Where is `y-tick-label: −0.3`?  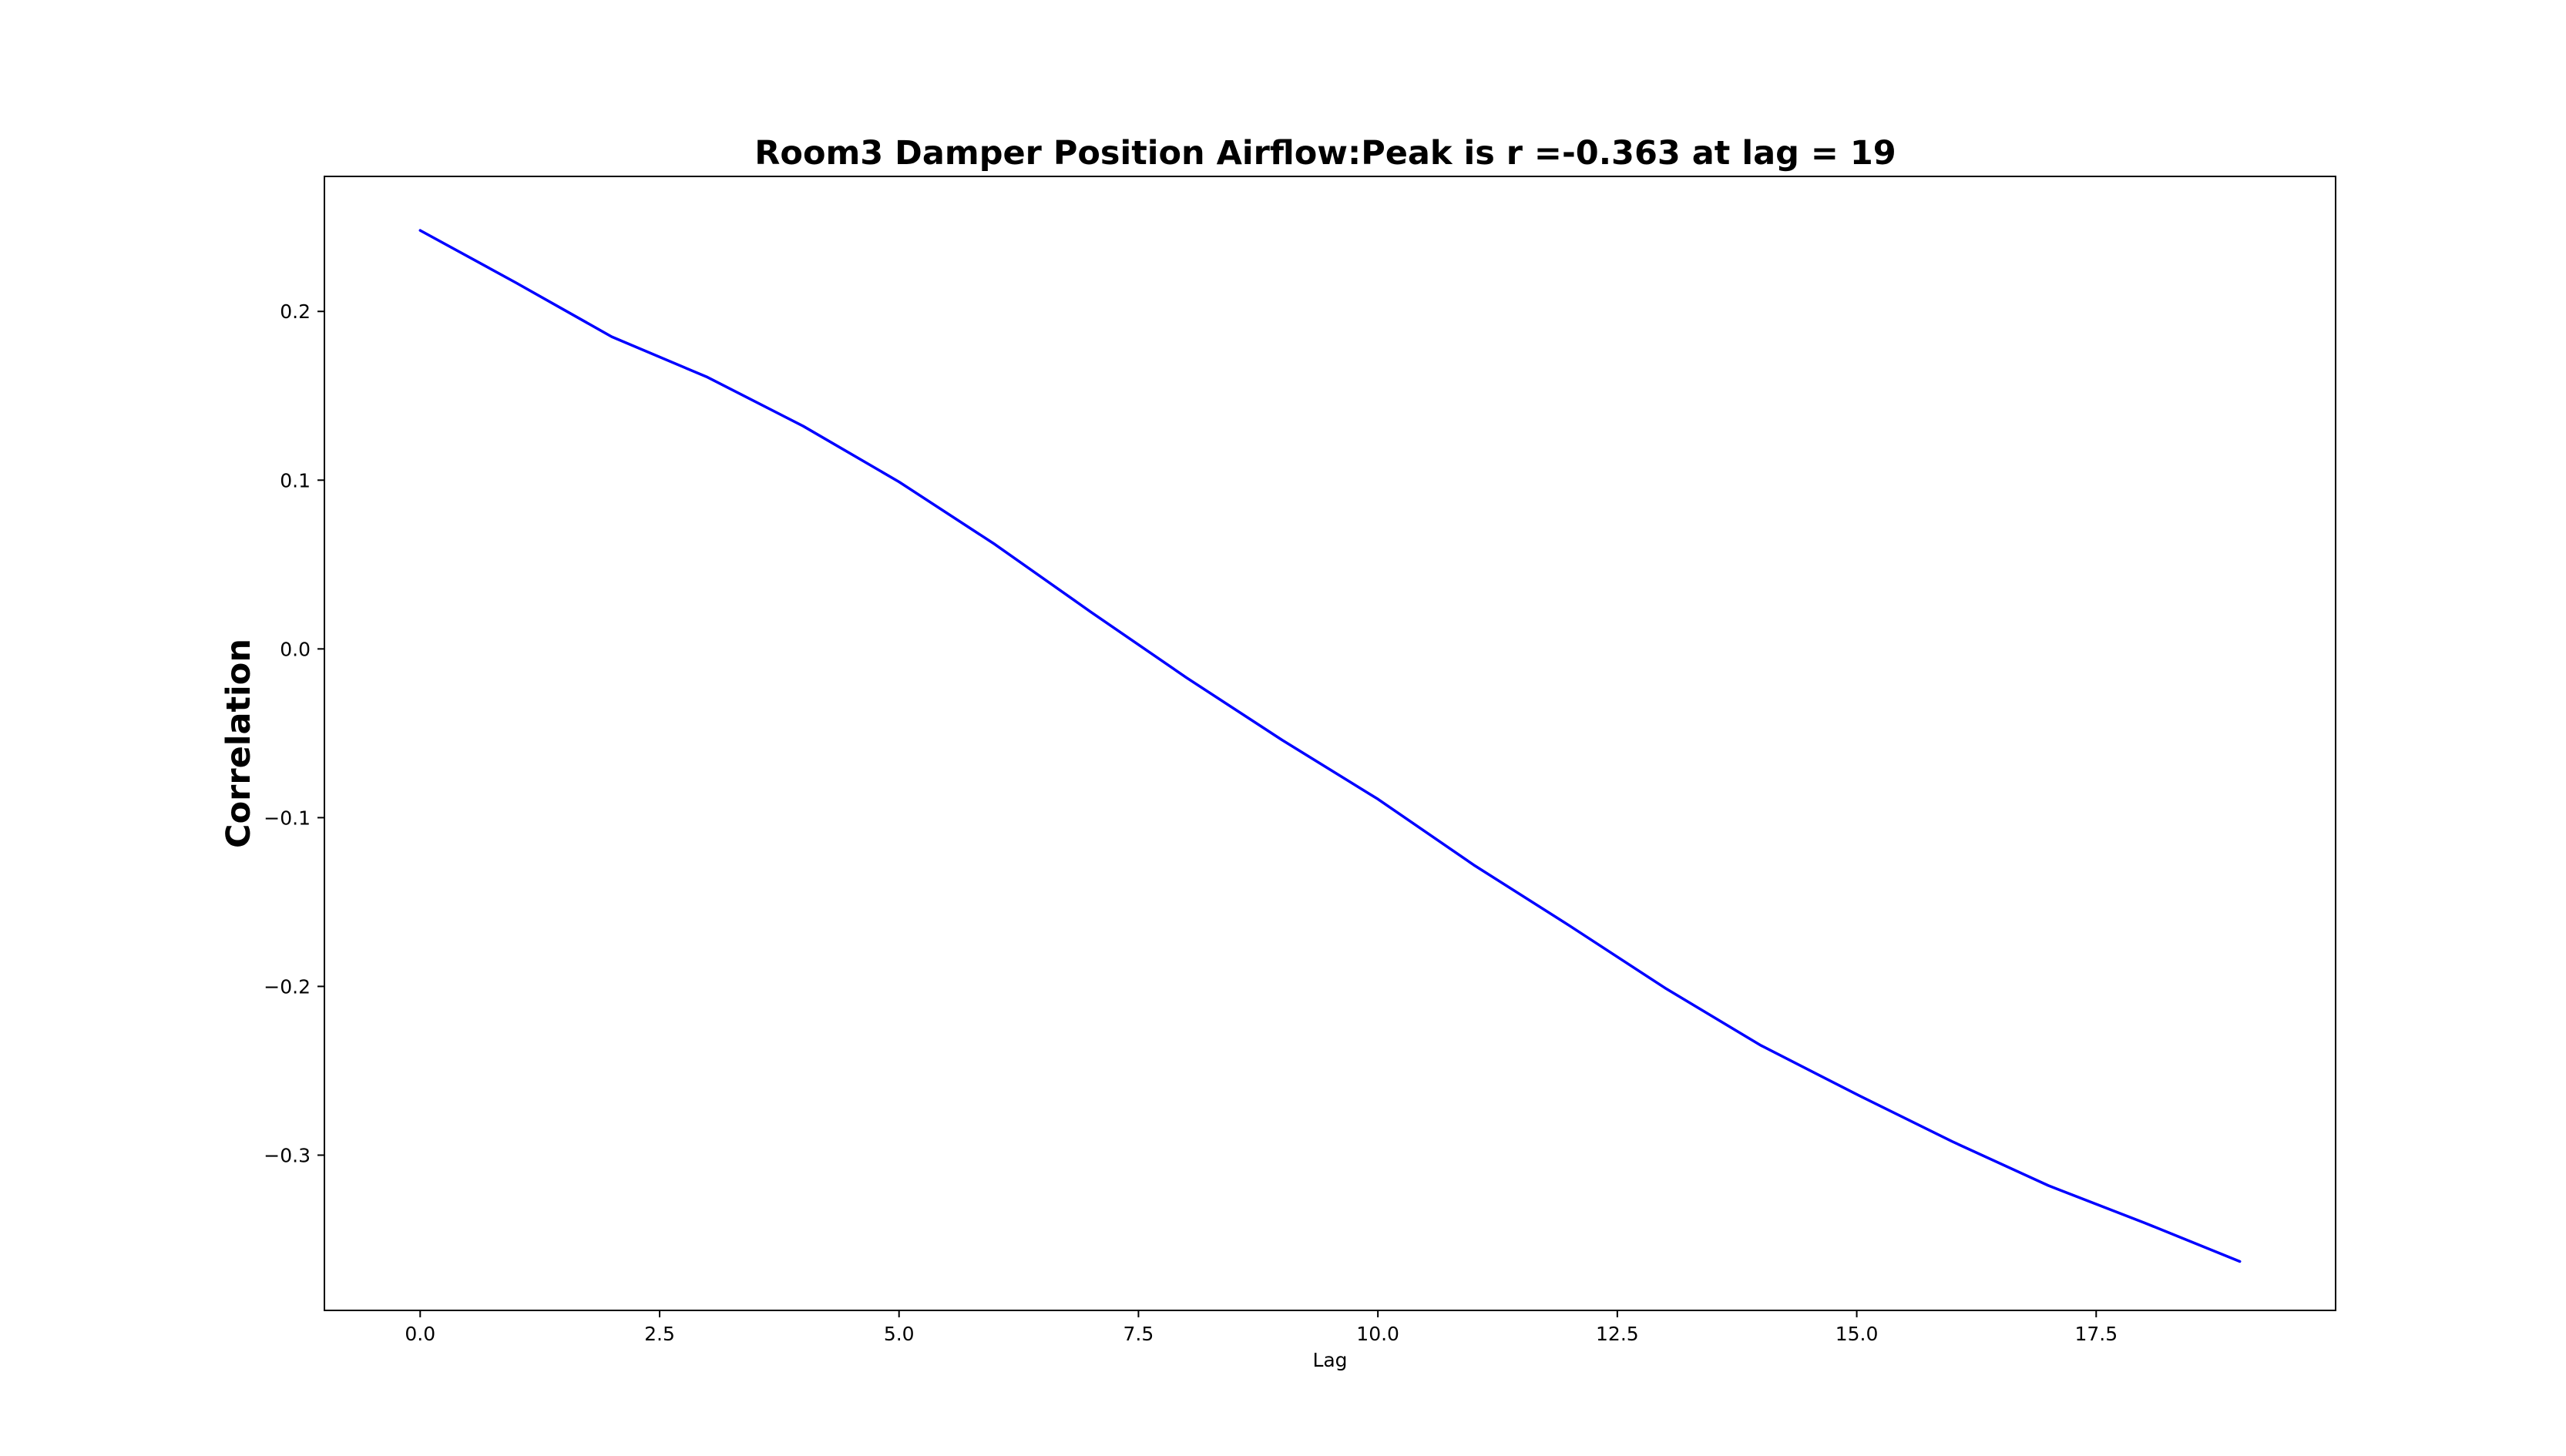
y-tick-label: −0.3 is located at coordinates (287, 1155).